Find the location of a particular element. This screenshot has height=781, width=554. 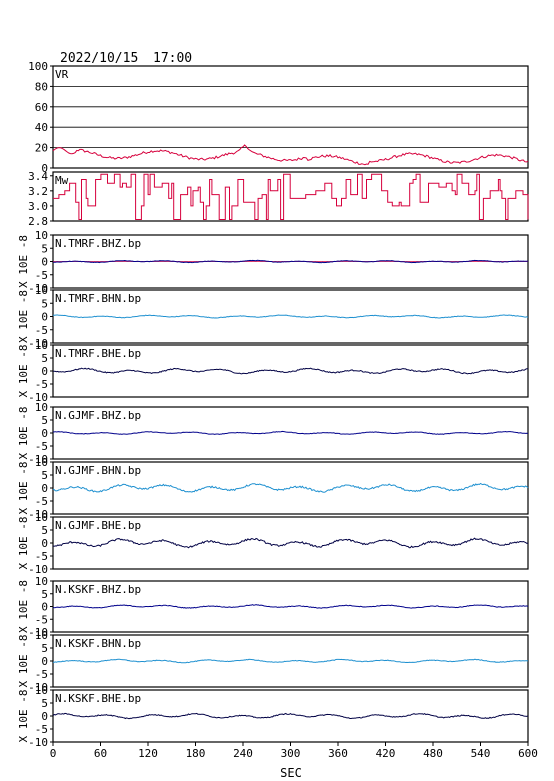

x-tick-label: 600 is located at coordinates (528, 753).